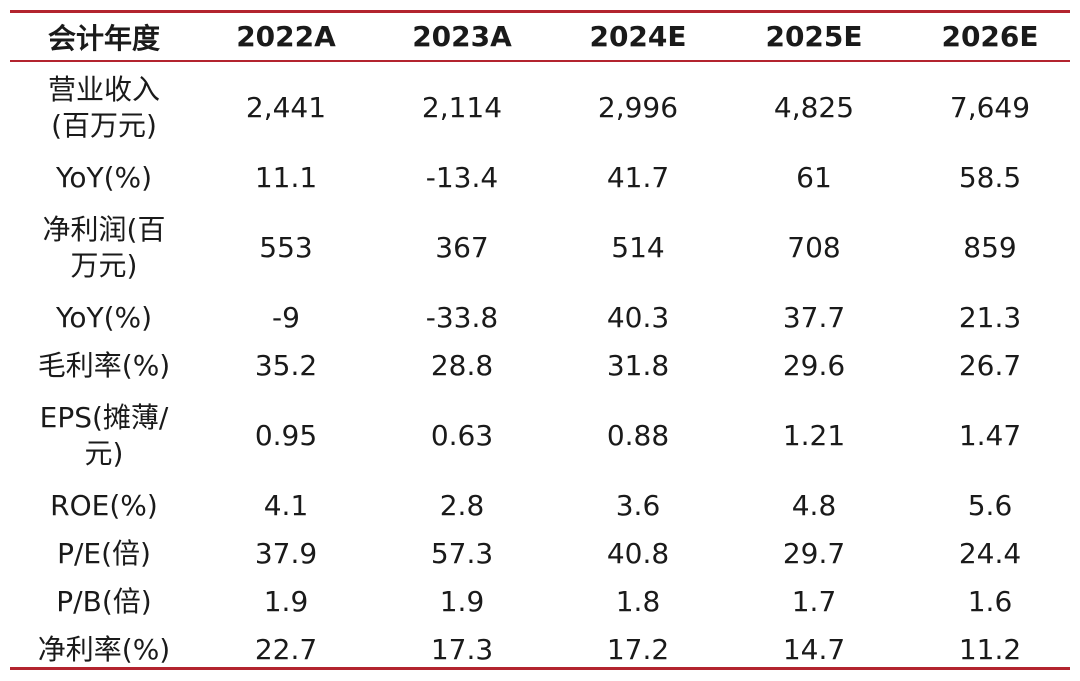 The height and width of the screenshot is (681, 1080). Describe the element at coordinates (103, 38) in the screenshot. I see `header-label: 会计年度` at that location.